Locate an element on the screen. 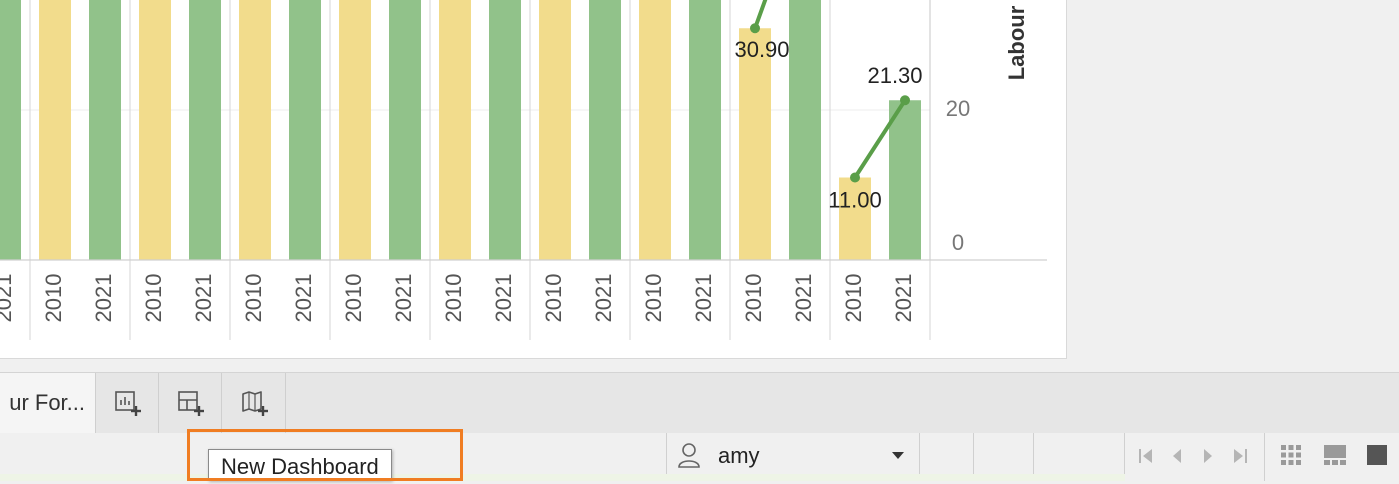  data-label: 21.30 is located at coordinates (894, 75).